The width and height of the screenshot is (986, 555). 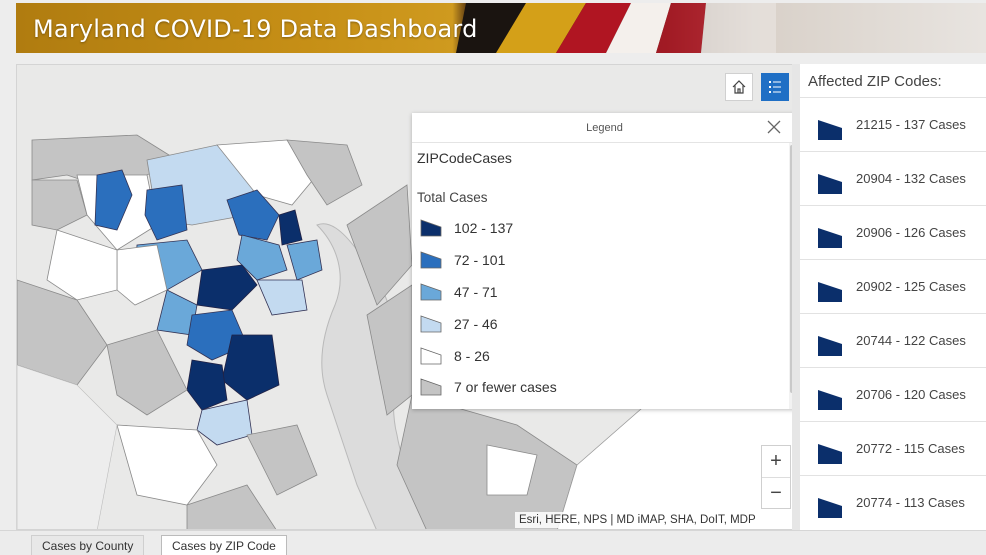 What do you see at coordinates (911, 286) in the screenshot?
I see `list-item-label: 20902 - 125 Cases` at bounding box center [911, 286].